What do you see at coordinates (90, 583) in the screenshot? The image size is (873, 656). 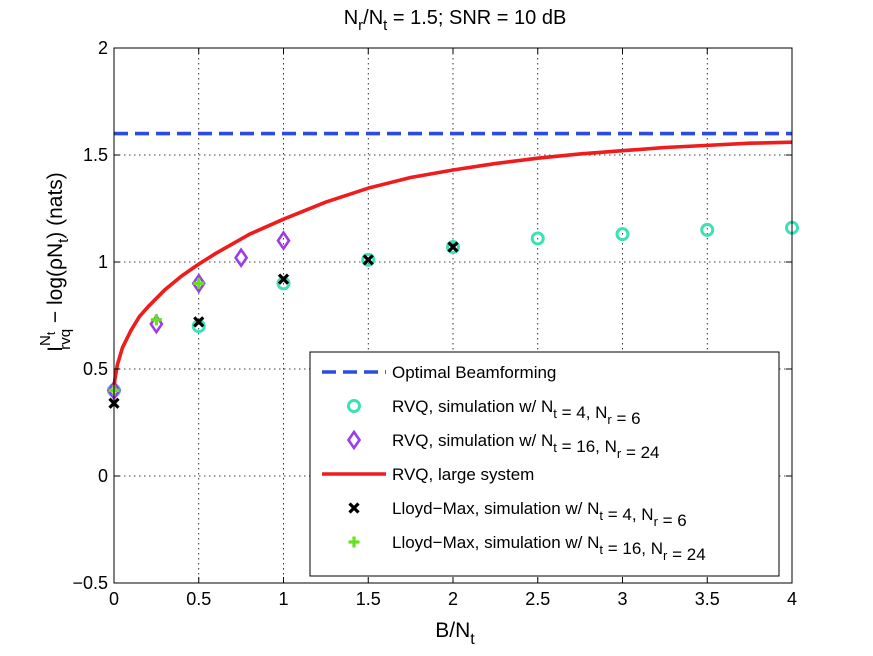 I see `y-tick-label: −0.5` at bounding box center [90, 583].